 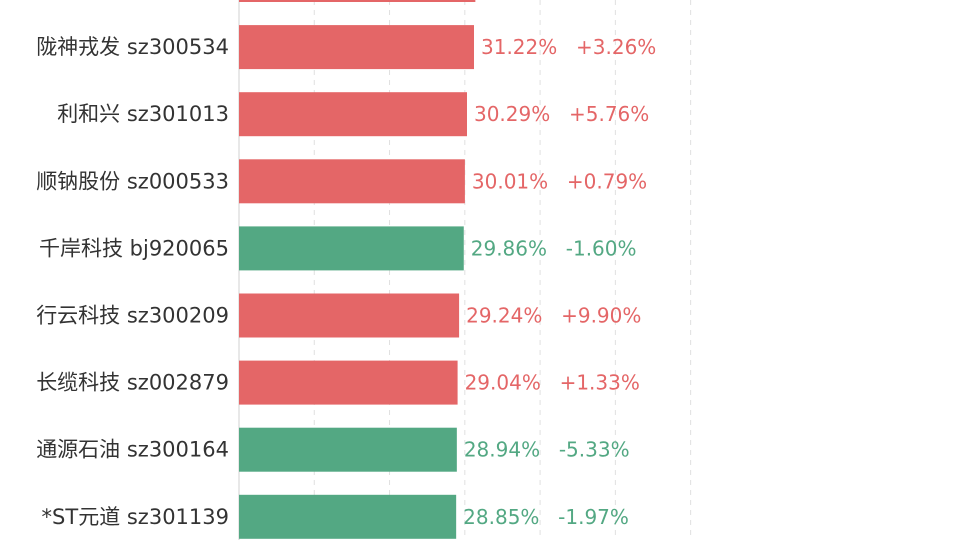 I want to click on category-label: 通源石油 sz300164, so click(x=132, y=450).